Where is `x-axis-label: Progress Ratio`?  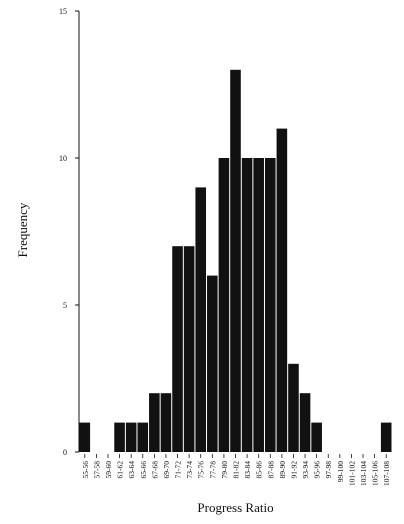 x-axis-label: Progress Ratio is located at coordinates (235, 507).